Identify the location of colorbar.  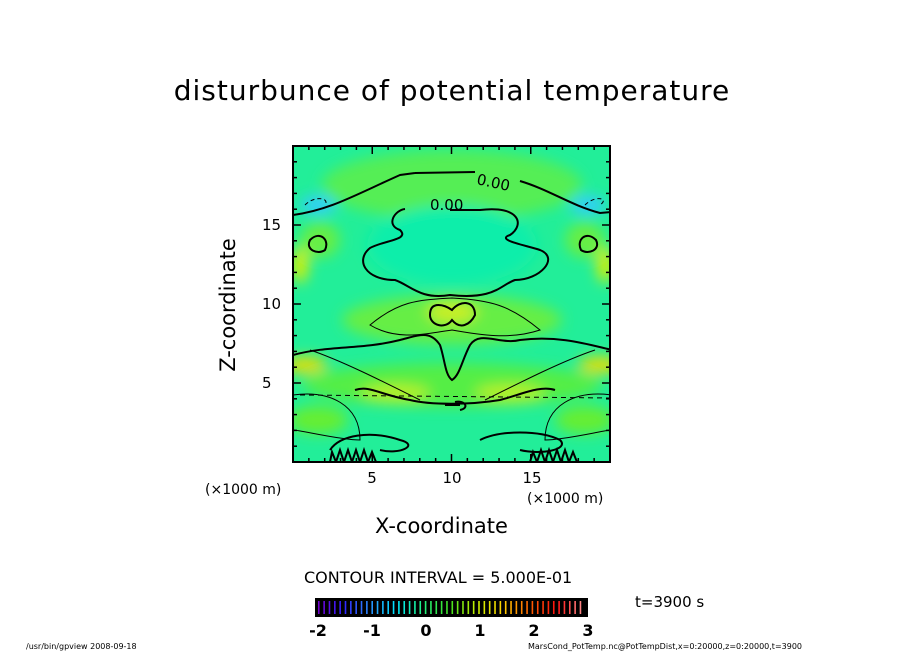
(451, 607).